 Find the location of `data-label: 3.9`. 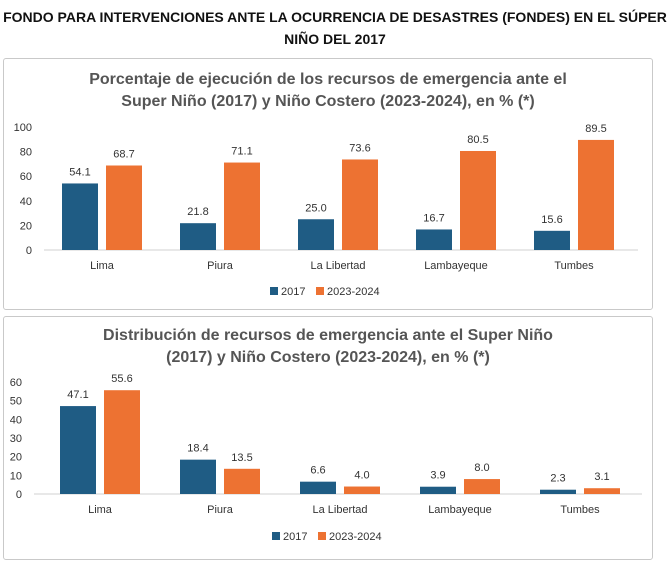

data-label: 3.9 is located at coordinates (437, 476).